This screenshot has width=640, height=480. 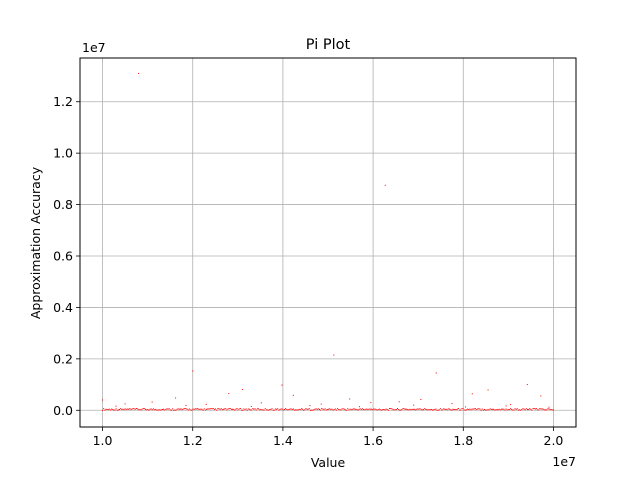 What do you see at coordinates (63, 358) in the screenshot?
I see `y-tick-label: 0.2` at bounding box center [63, 358].